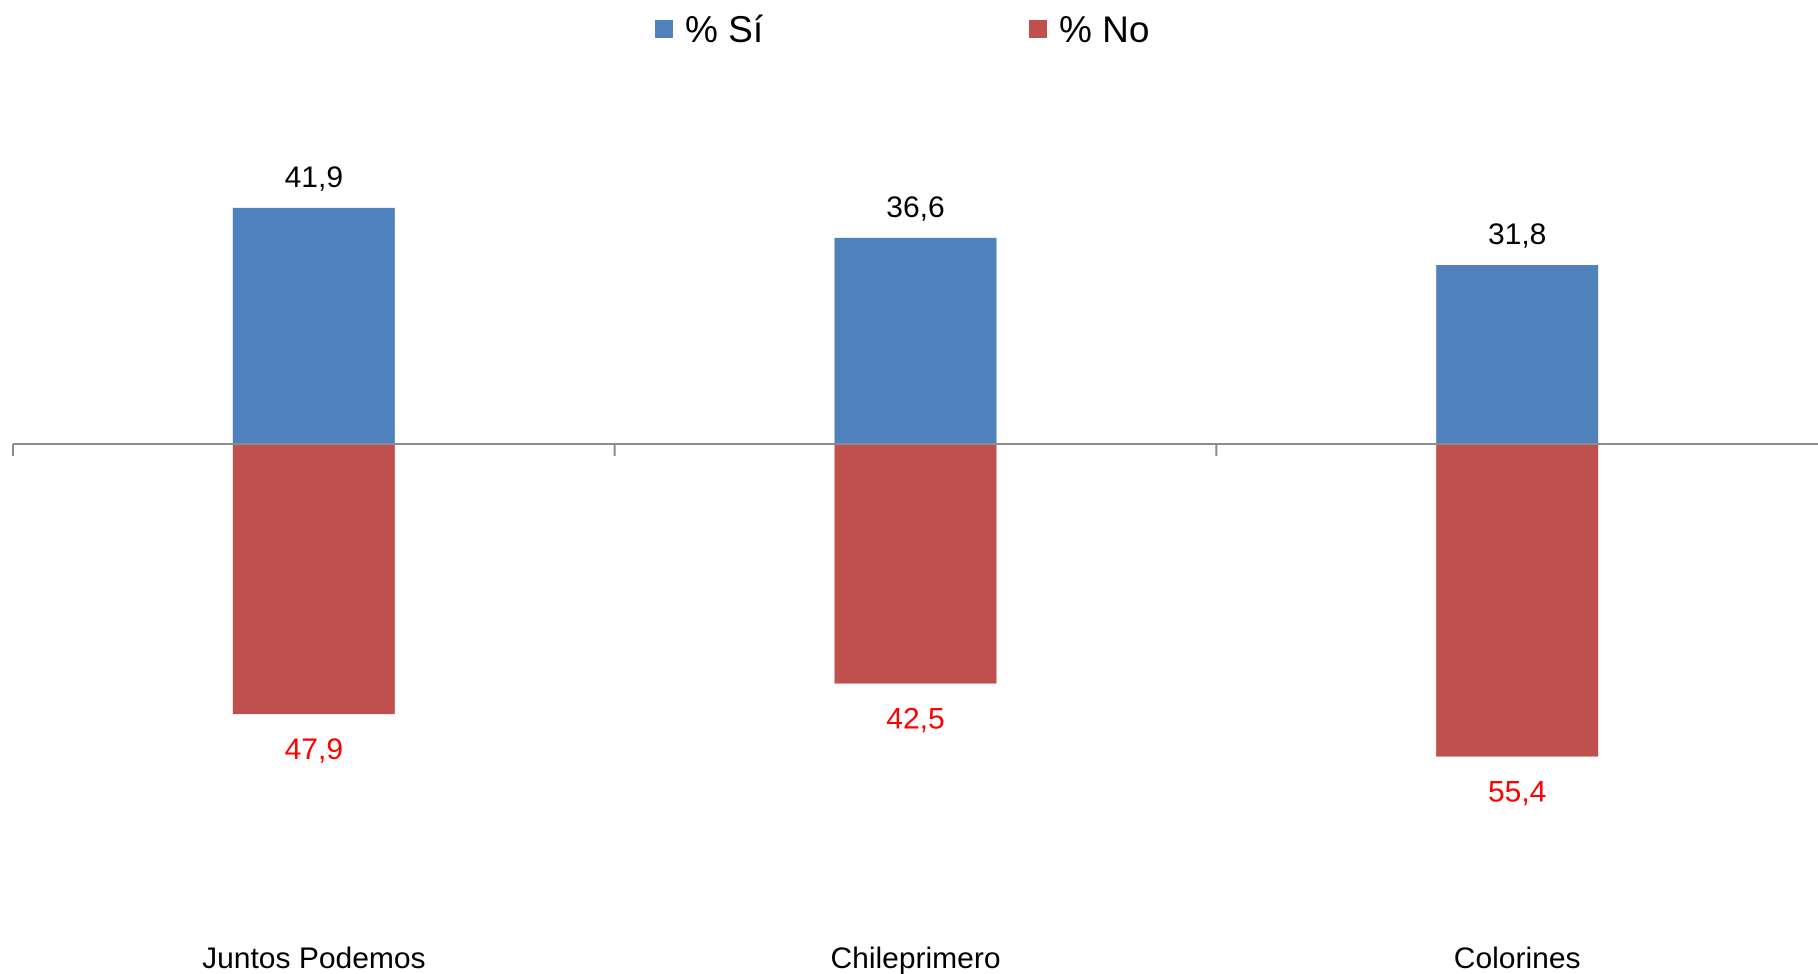 The height and width of the screenshot is (974, 1818). Describe the element at coordinates (1517, 234) in the screenshot. I see `value-label-si: 31,8` at that location.